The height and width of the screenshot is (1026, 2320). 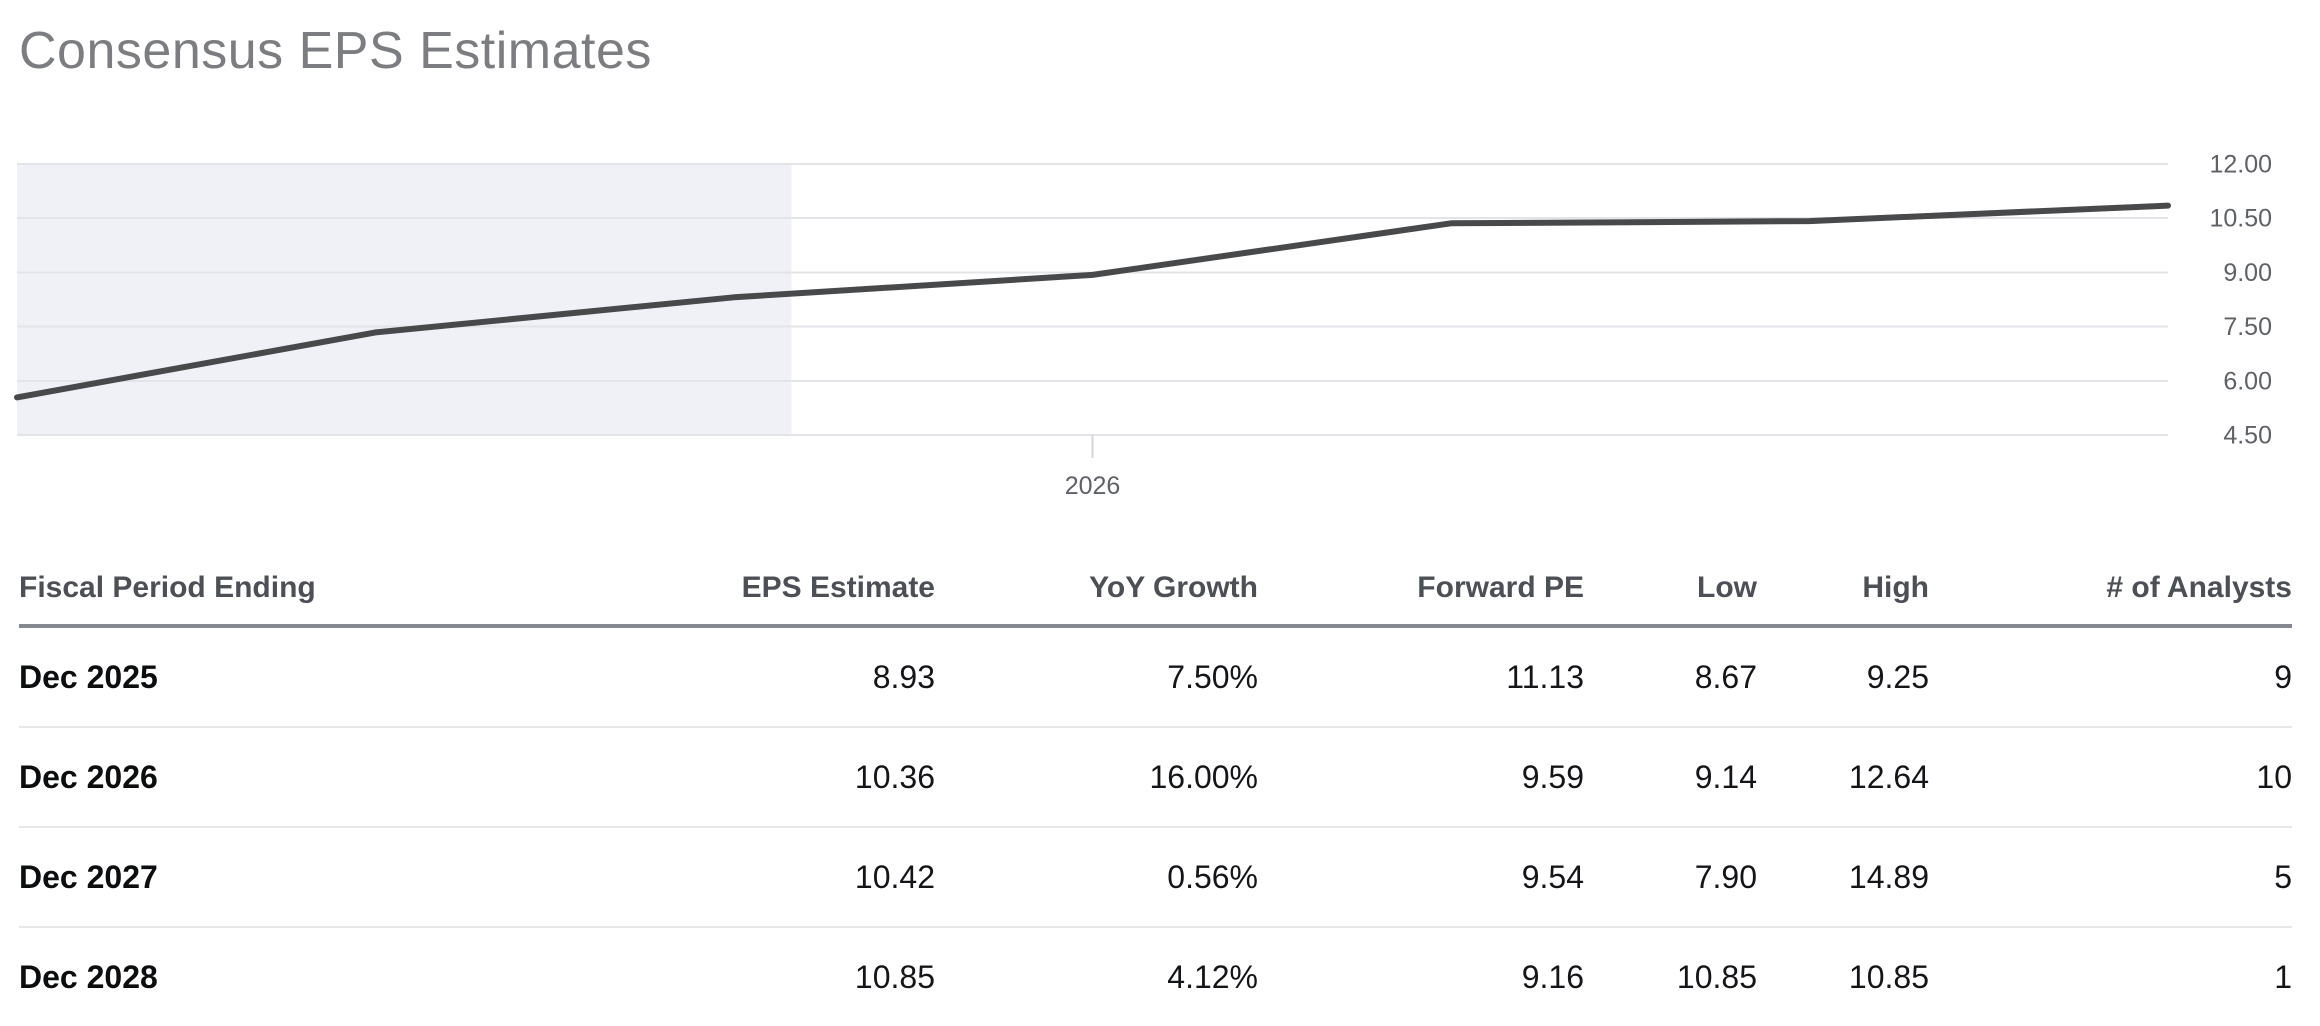 What do you see at coordinates (1421, 876) in the screenshot?
I see `value-cell: 9.54` at bounding box center [1421, 876].